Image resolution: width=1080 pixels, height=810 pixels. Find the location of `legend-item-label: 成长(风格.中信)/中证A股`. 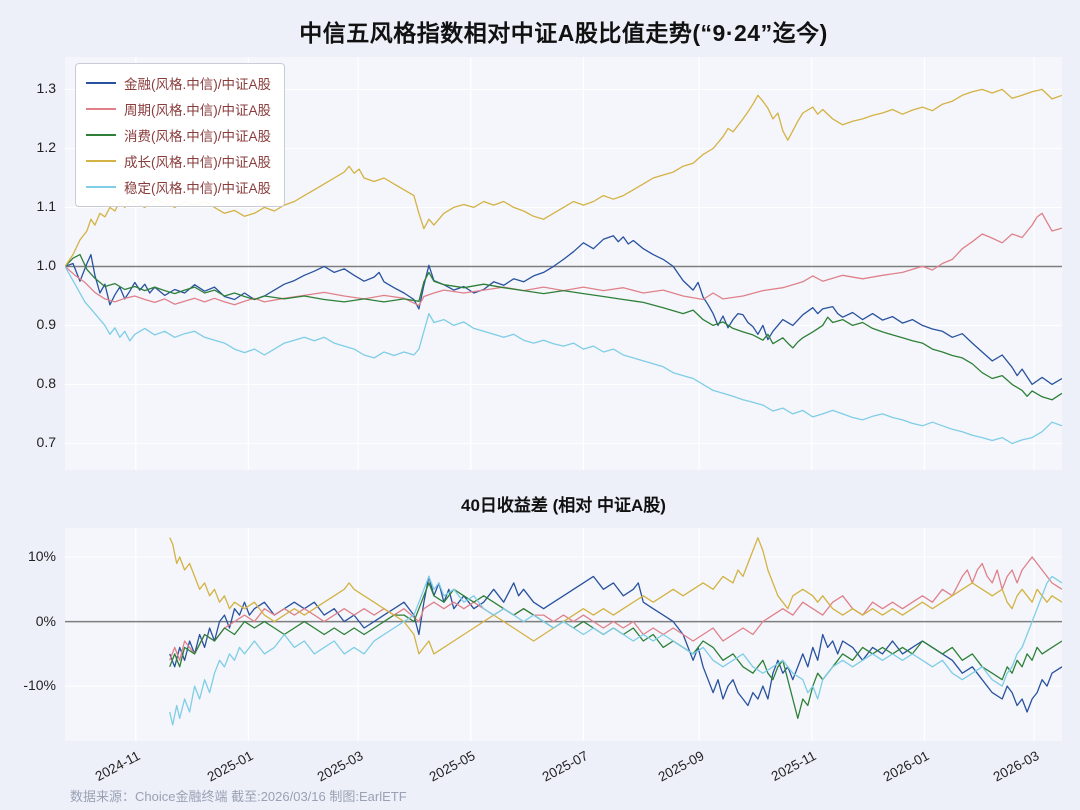

legend-item-label: 成长(风格.中信)/中证A股 is located at coordinates (197, 162).